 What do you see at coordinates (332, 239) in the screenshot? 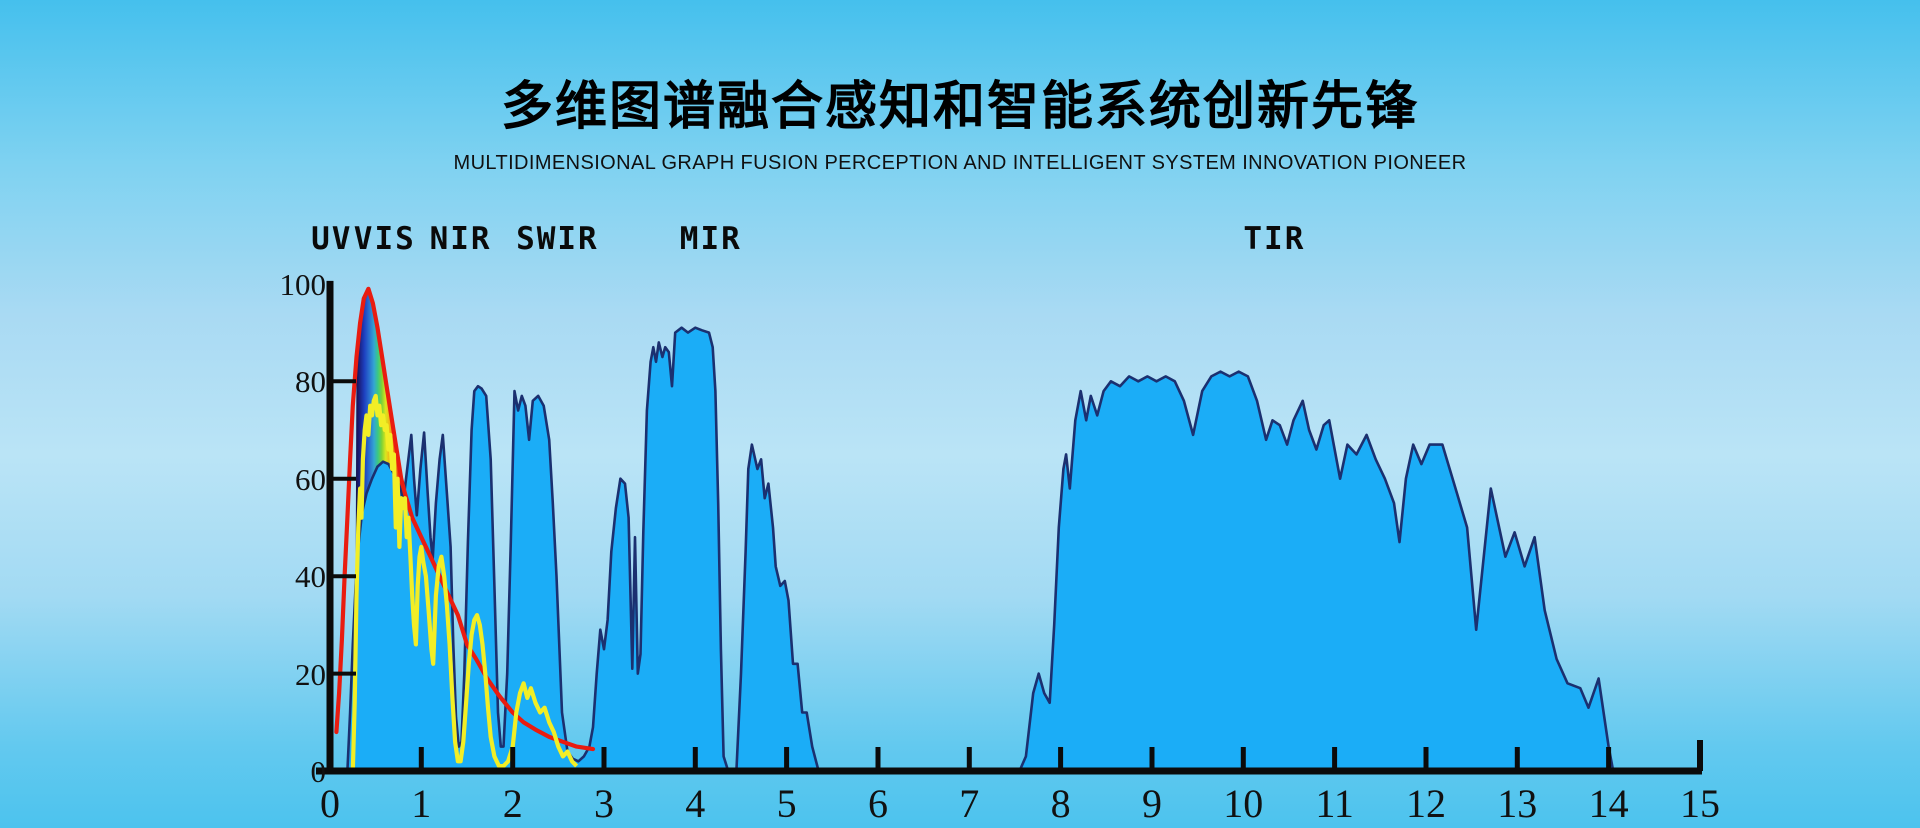
I see `band-label-uv: UV` at bounding box center [332, 239].